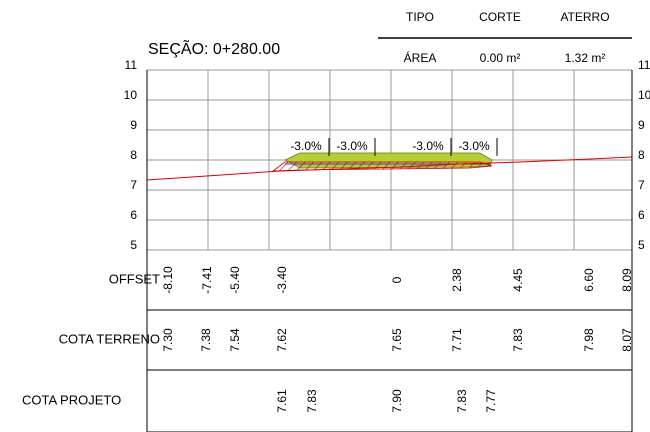  What do you see at coordinates (389, 168) in the screenshot?
I see `terrain-line` at bounding box center [389, 168].